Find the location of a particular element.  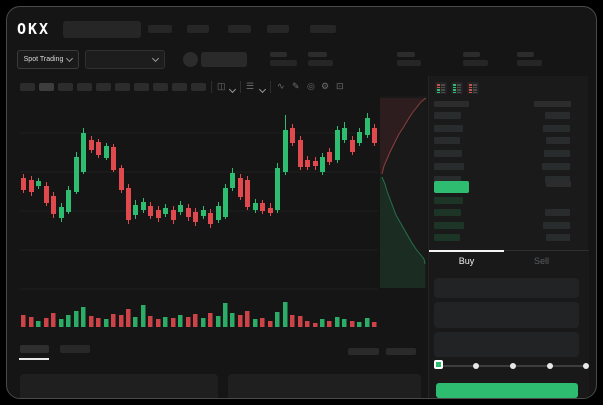

orderbook-header-amount is located at coordinates (552, 104).